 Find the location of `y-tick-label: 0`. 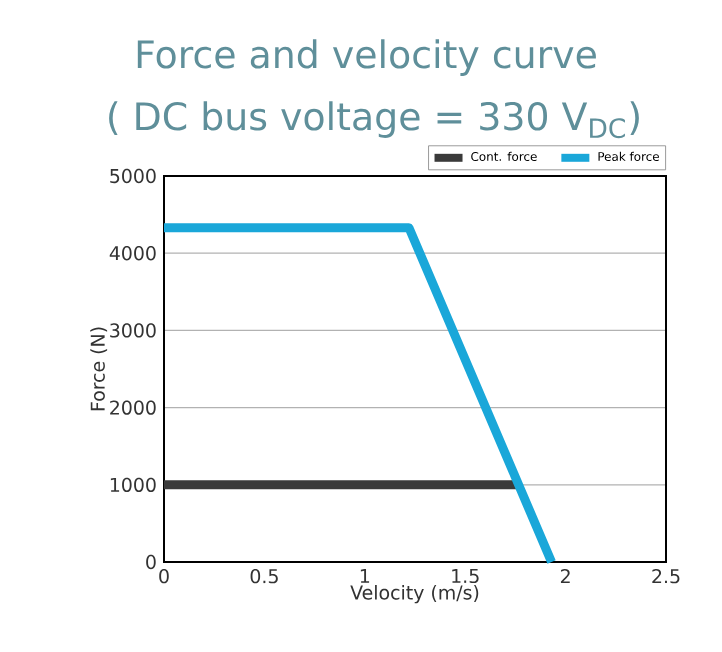

y-tick-label: 0 is located at coordinates (151, 562).